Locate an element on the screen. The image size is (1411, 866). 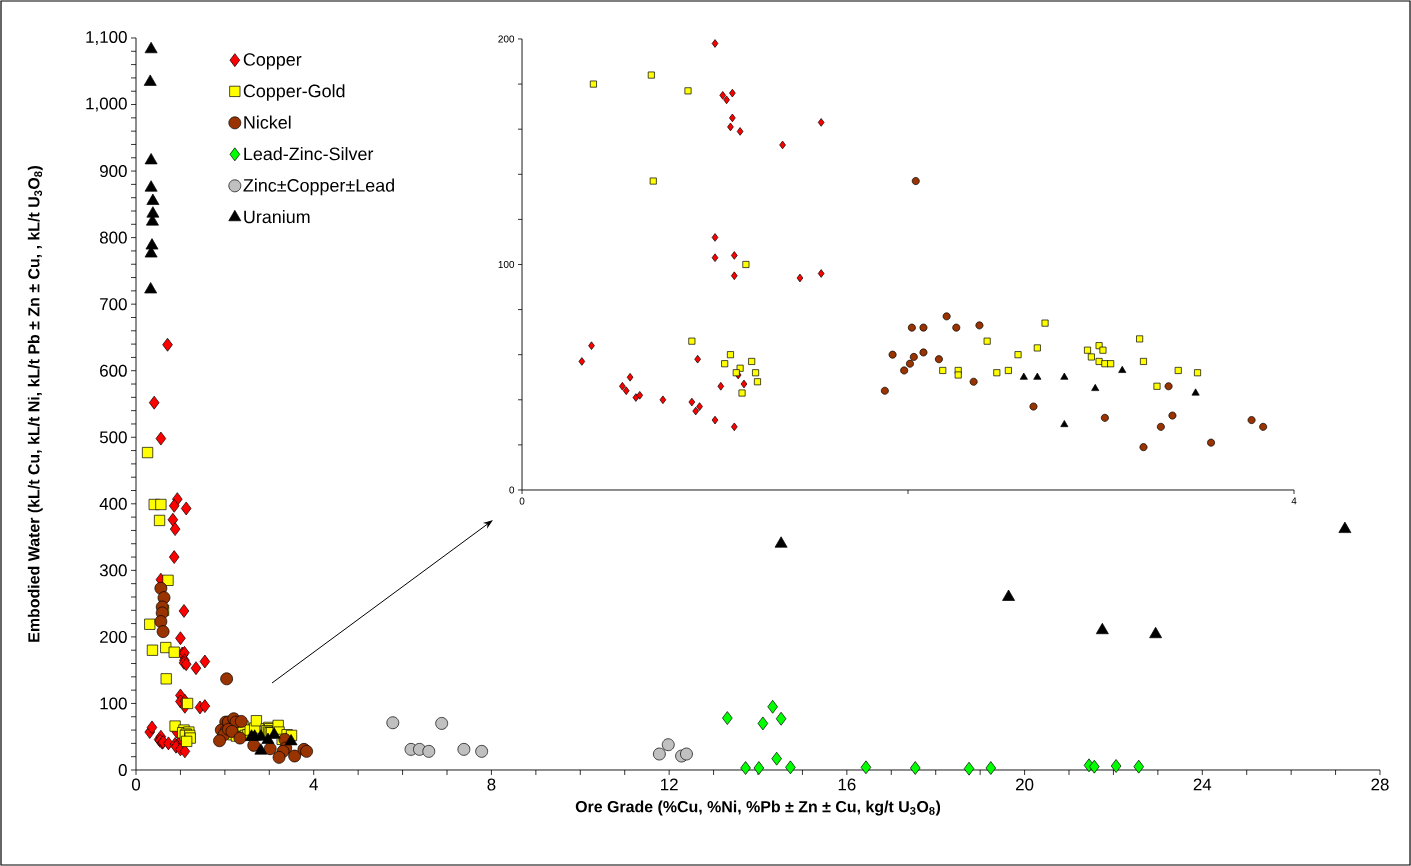
x-tick-label: 28 is located at coordinates (1380, 784).